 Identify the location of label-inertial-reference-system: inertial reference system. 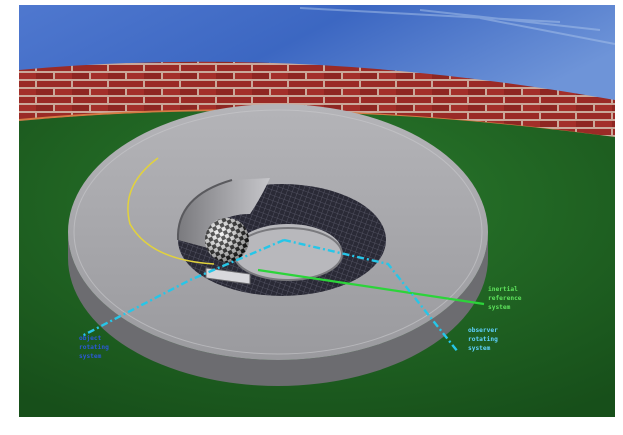
(505, 298).